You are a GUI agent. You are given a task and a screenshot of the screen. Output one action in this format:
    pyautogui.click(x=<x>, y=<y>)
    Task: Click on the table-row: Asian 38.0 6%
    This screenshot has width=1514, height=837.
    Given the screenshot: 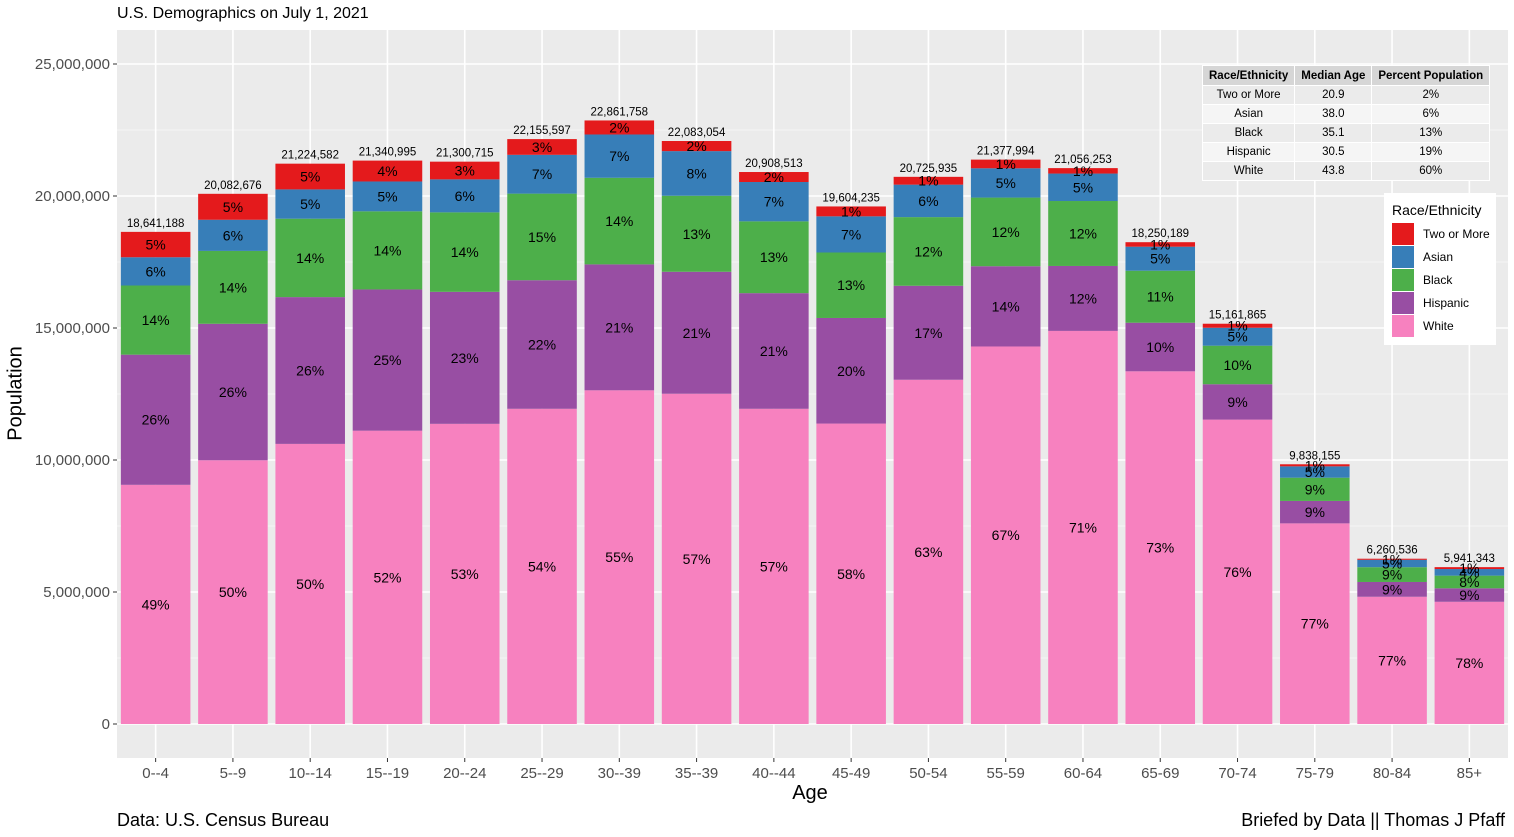 What is the action you would take?
    pyautogui.click(x=1346, y=114)
    